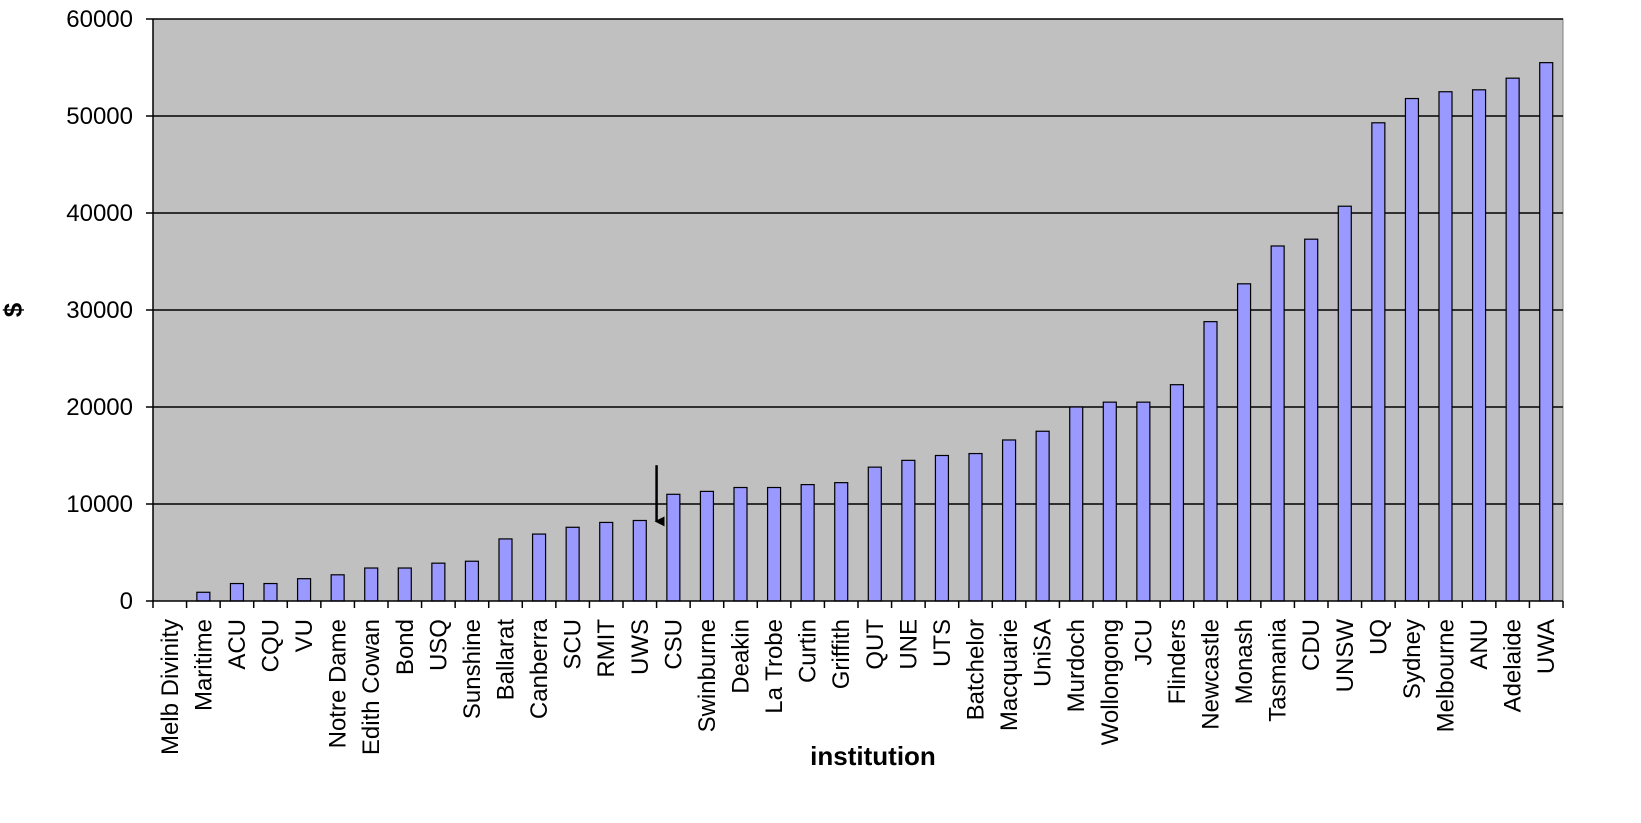  I want to click on x-tick-label: UTS, so click(942, 643).